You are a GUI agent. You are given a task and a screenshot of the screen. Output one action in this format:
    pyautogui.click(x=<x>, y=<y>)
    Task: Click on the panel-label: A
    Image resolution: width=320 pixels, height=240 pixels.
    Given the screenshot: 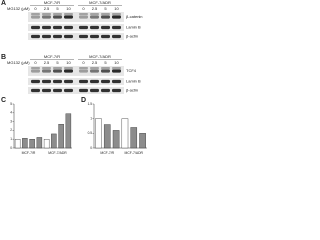 What is the action you would take?
    pyautogui.click(x=3, y=3)
    